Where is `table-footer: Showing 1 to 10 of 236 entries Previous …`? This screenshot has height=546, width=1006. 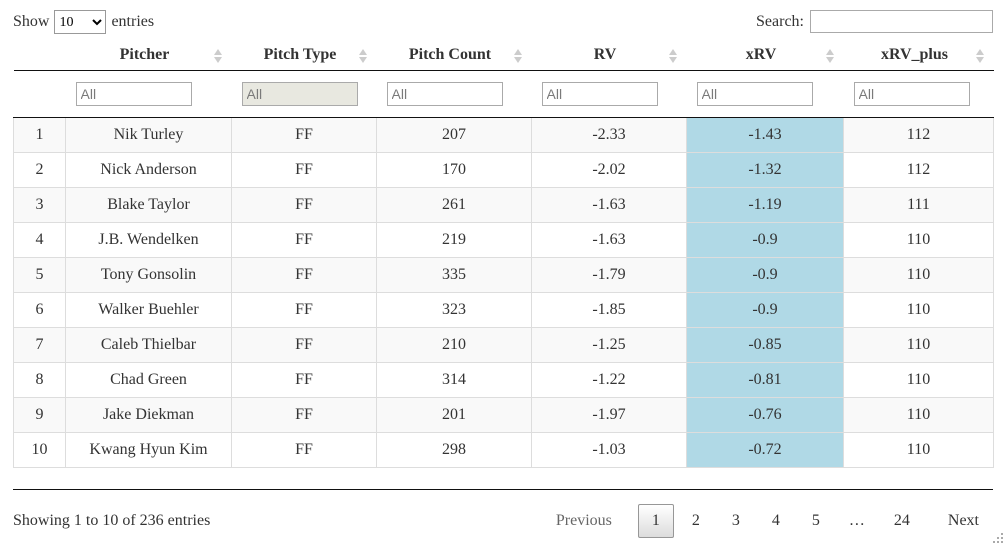 table-footer: Showing 1 to 10 of 236 entries Previous … is located at coordinates (503, 514).